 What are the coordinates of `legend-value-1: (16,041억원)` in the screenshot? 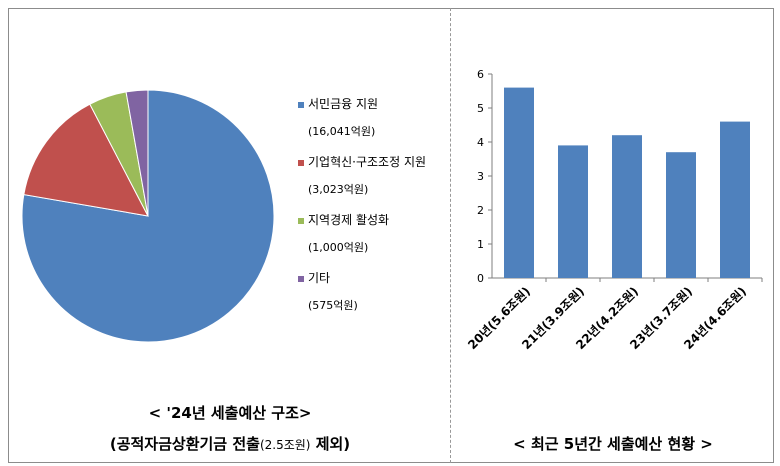 It's located at (341, 131).